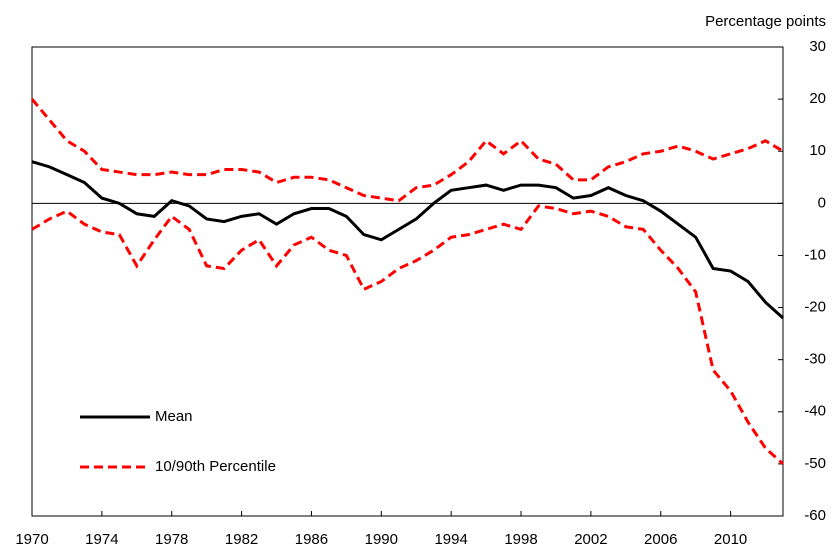  I want to click on y-tick-label: -50, so click(815, 463).